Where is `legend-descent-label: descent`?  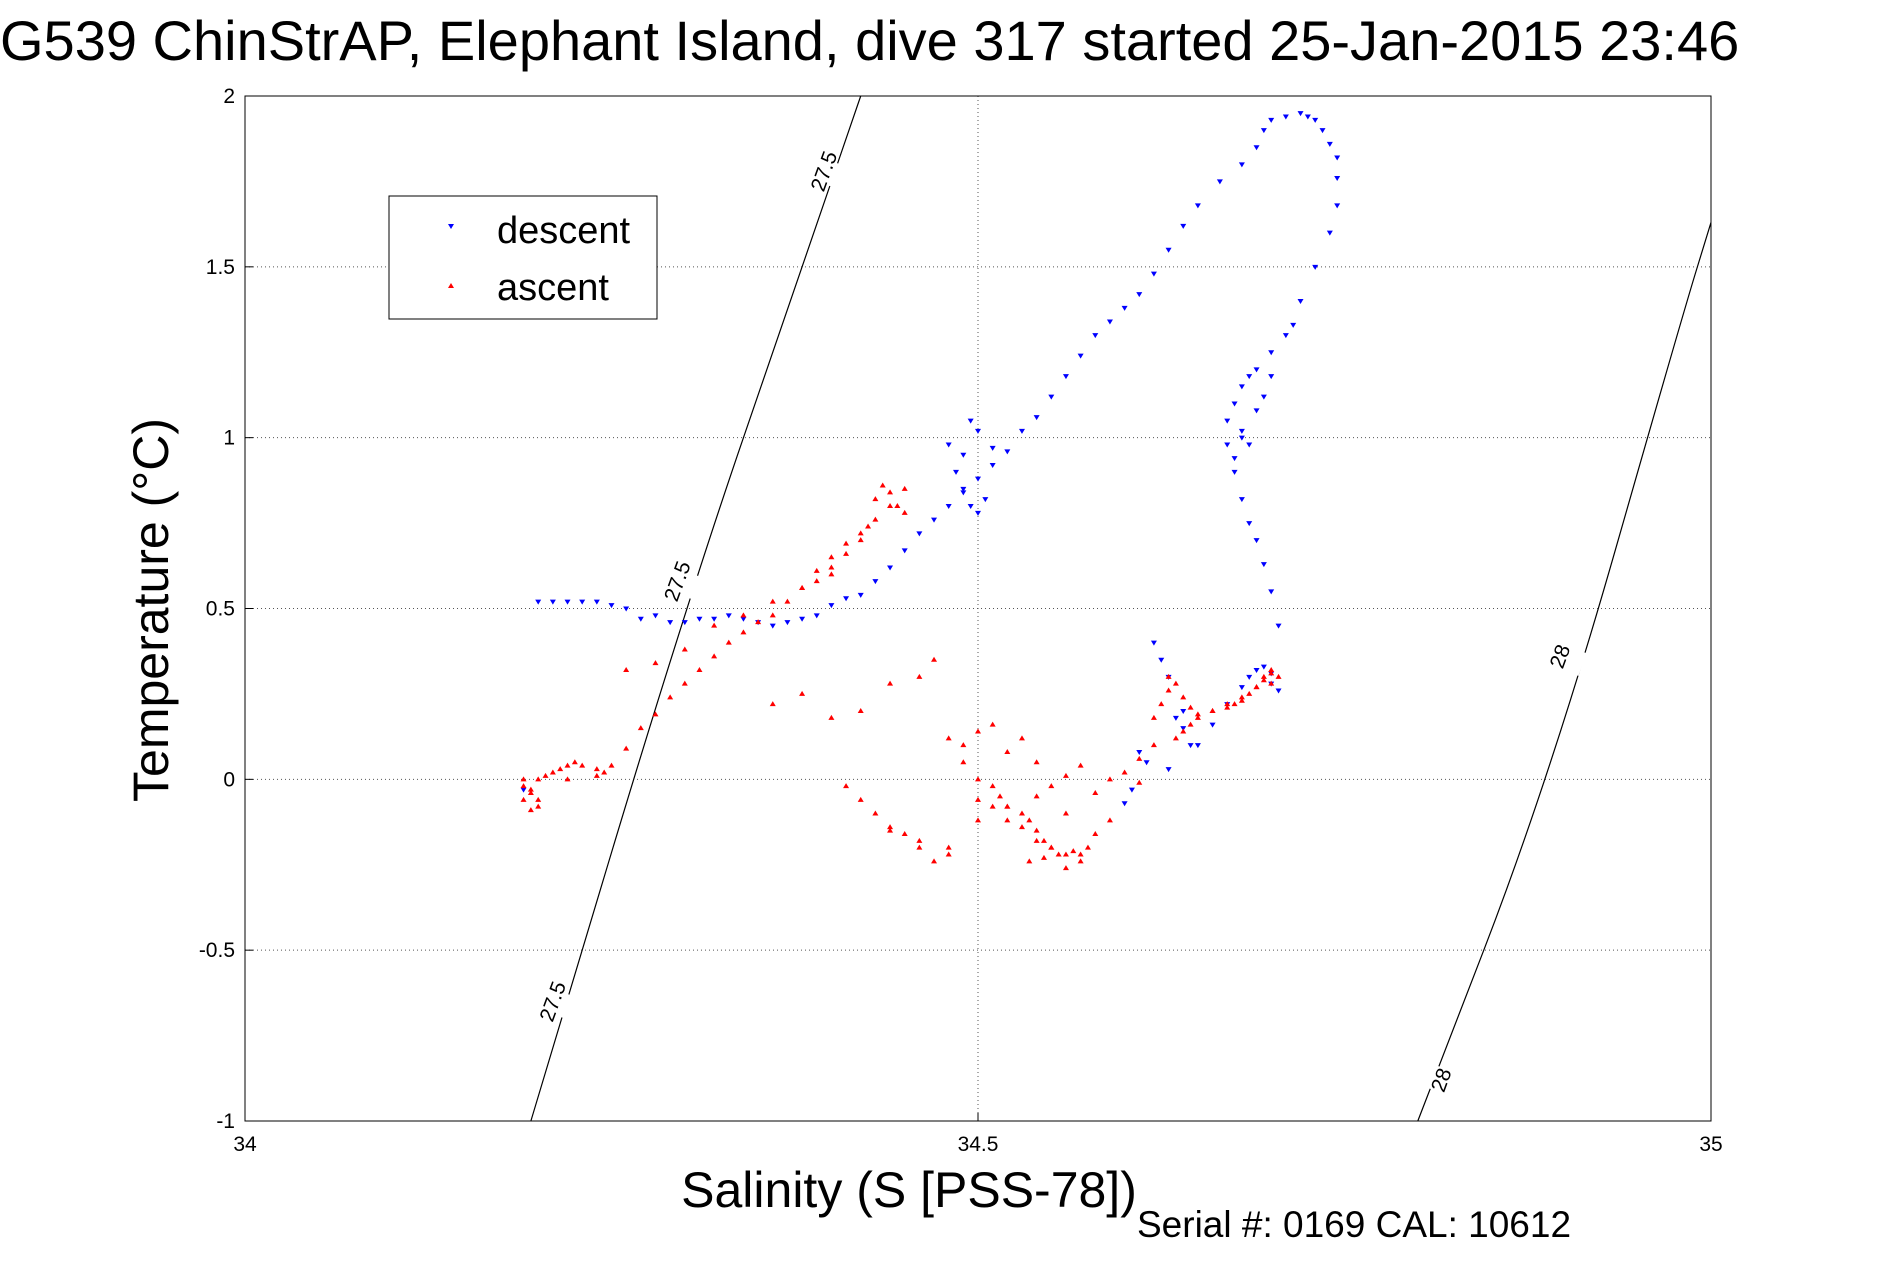 legend-descent-label: descent is located at coordinates (564, 231).